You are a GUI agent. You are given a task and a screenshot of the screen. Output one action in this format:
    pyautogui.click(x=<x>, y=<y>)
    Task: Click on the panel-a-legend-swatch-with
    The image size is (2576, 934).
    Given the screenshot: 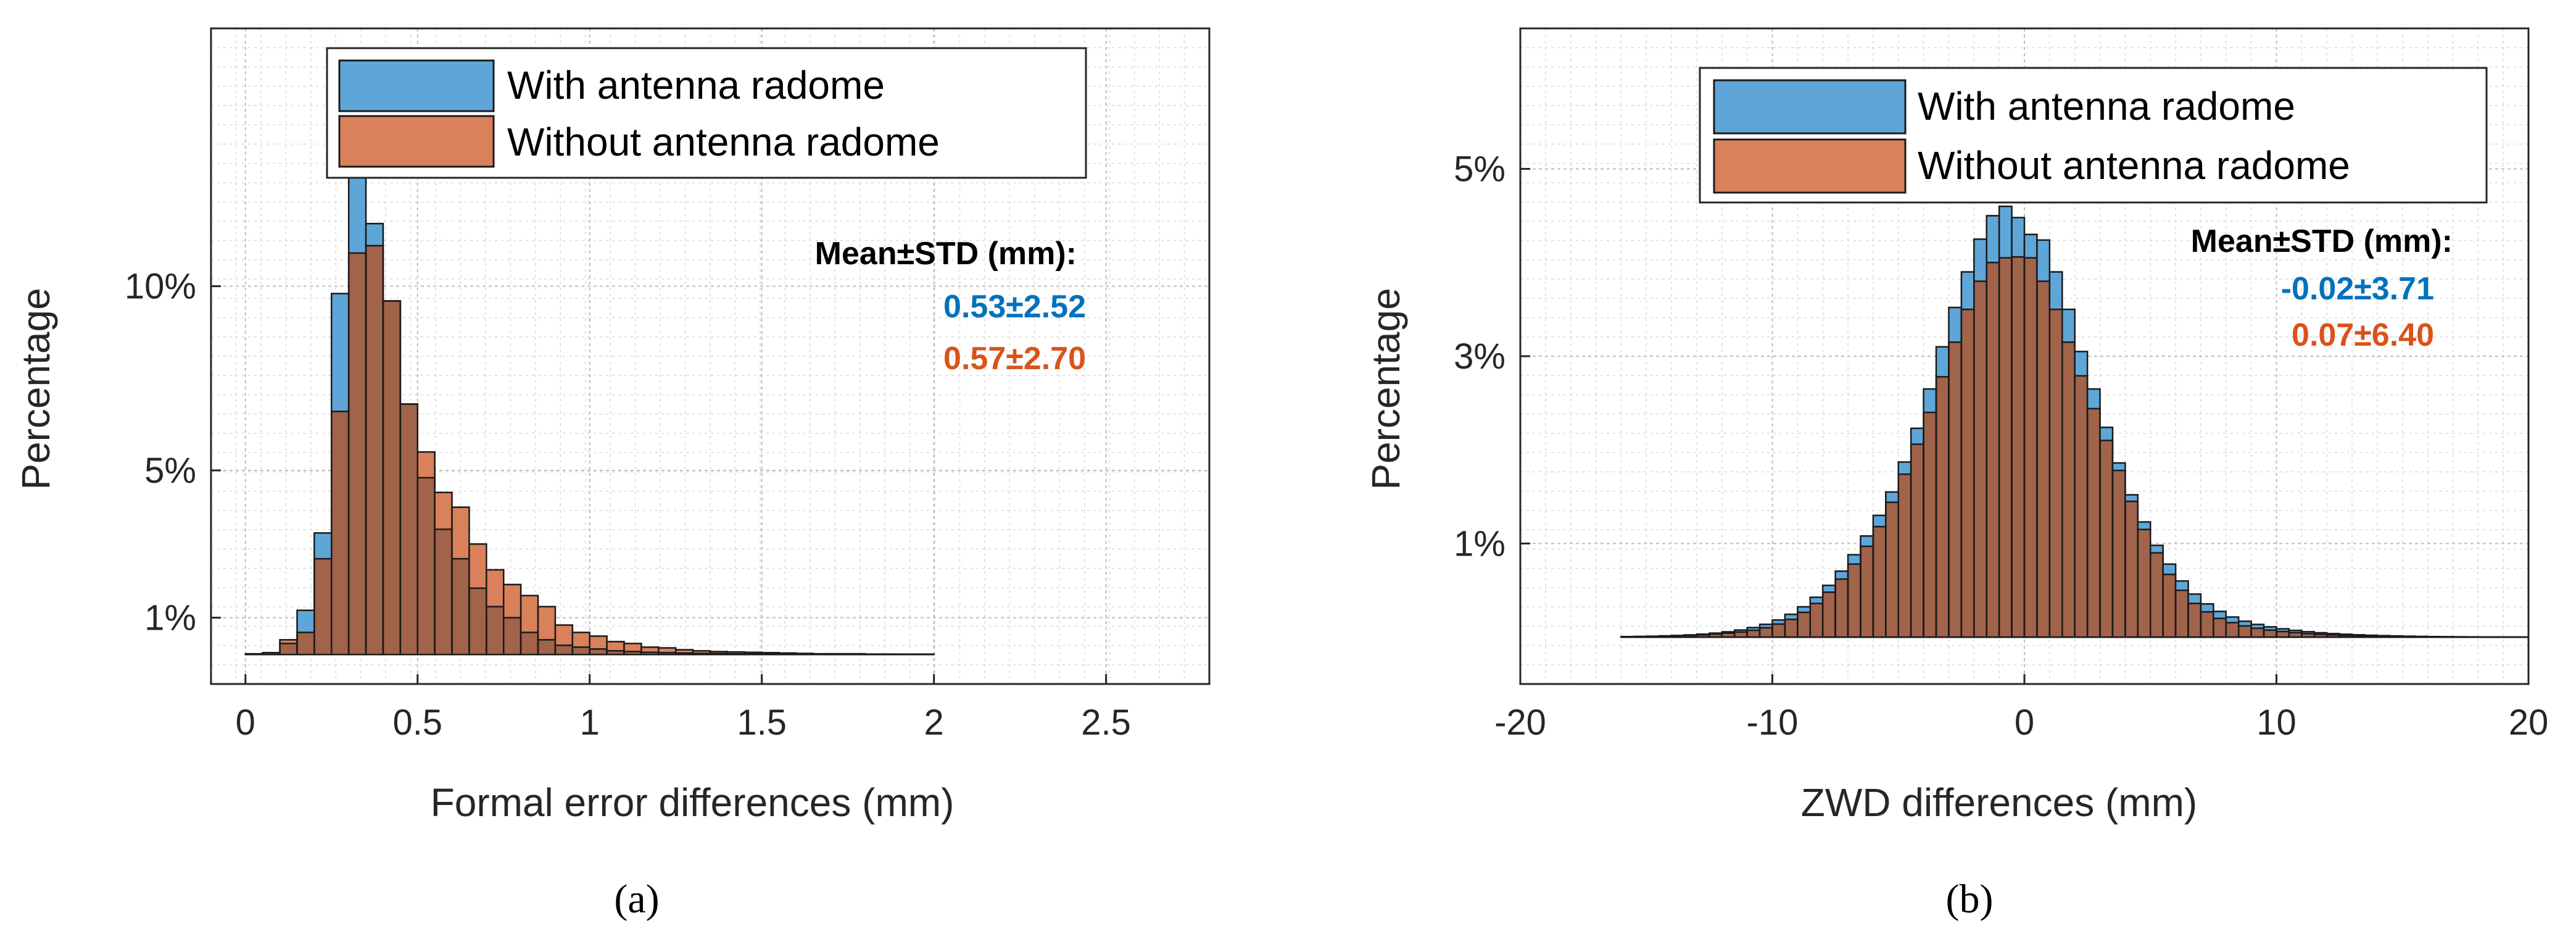 What is the action you would take?
    pyautogui.click(x=417, y=85)
    